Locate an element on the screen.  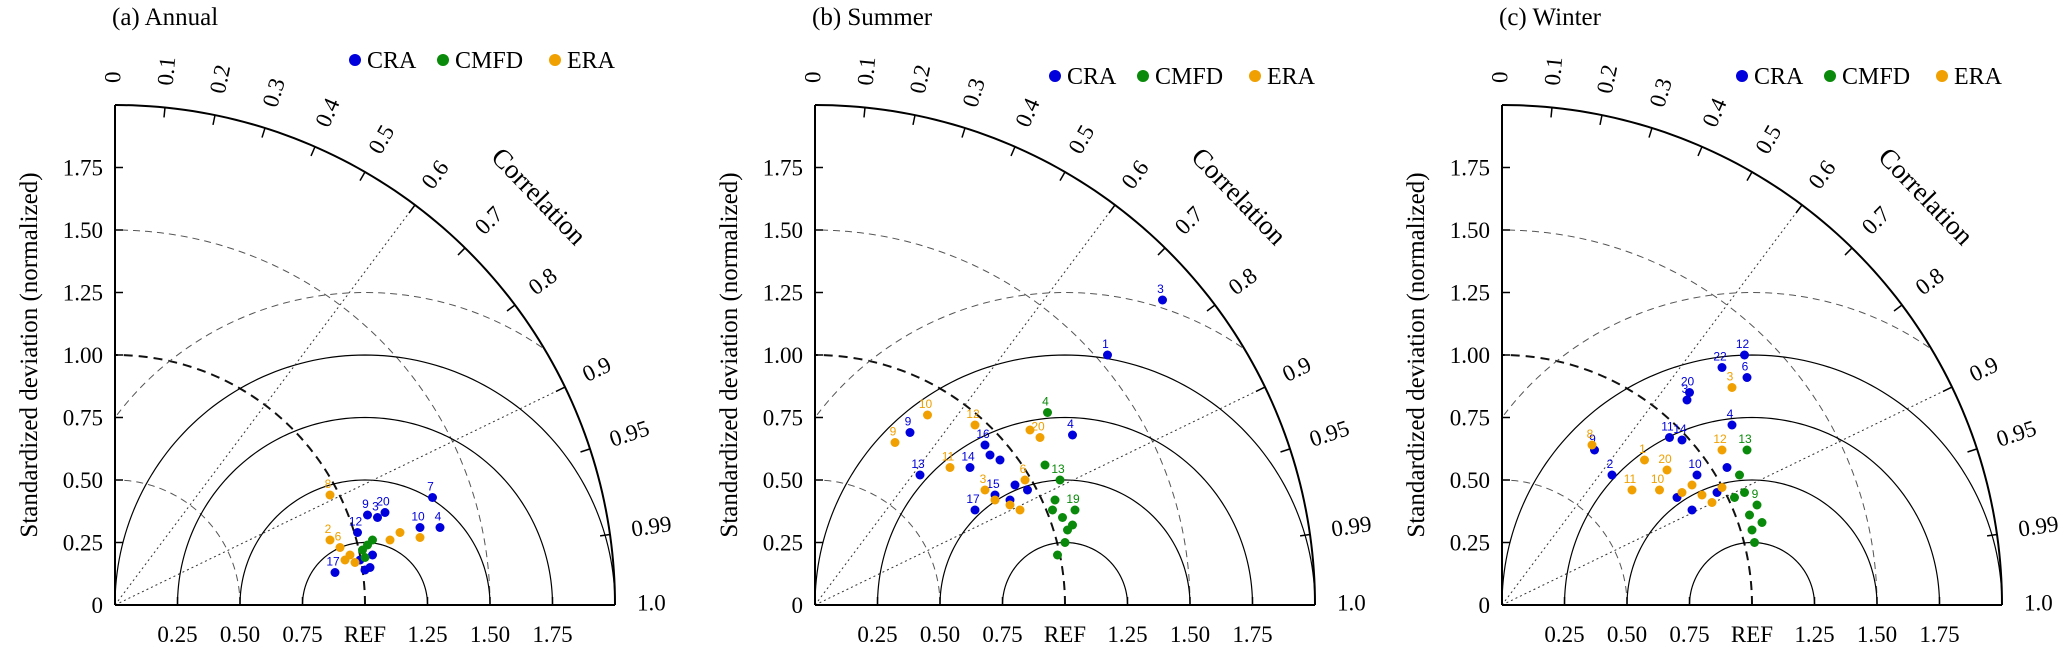
rms-arc-0.75 is located at coordinates (365, 511).